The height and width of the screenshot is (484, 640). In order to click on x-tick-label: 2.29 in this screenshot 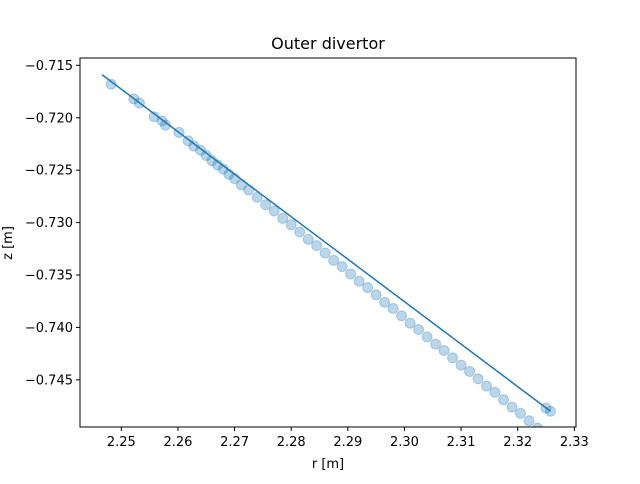, I will do `click(347, 442)`.